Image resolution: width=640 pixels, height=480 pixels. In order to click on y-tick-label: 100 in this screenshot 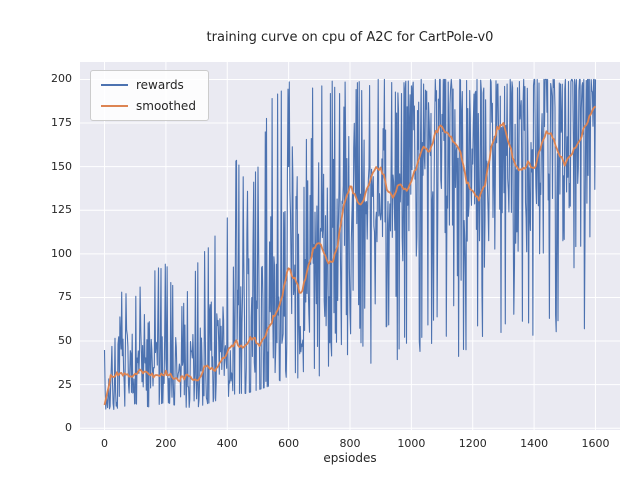, I will do `click(61, 253)`.